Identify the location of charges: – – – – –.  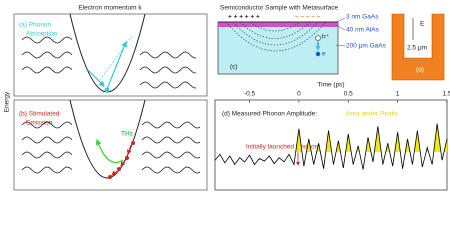
(308, 17).